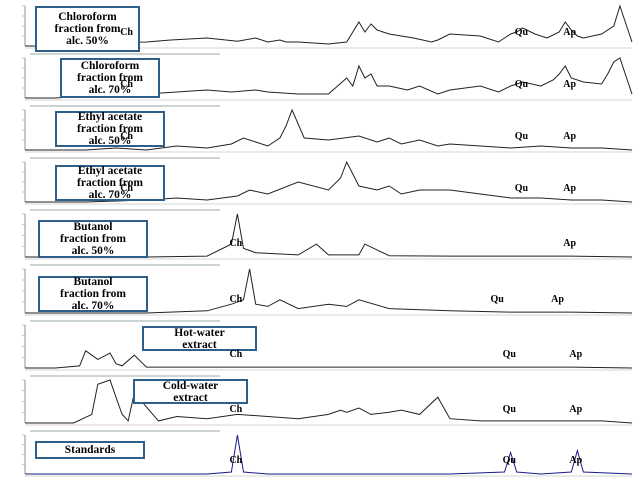 This screenshot has width=640, height=480. I want to click on sample-label-line: Cold-water, so click(190, 385).